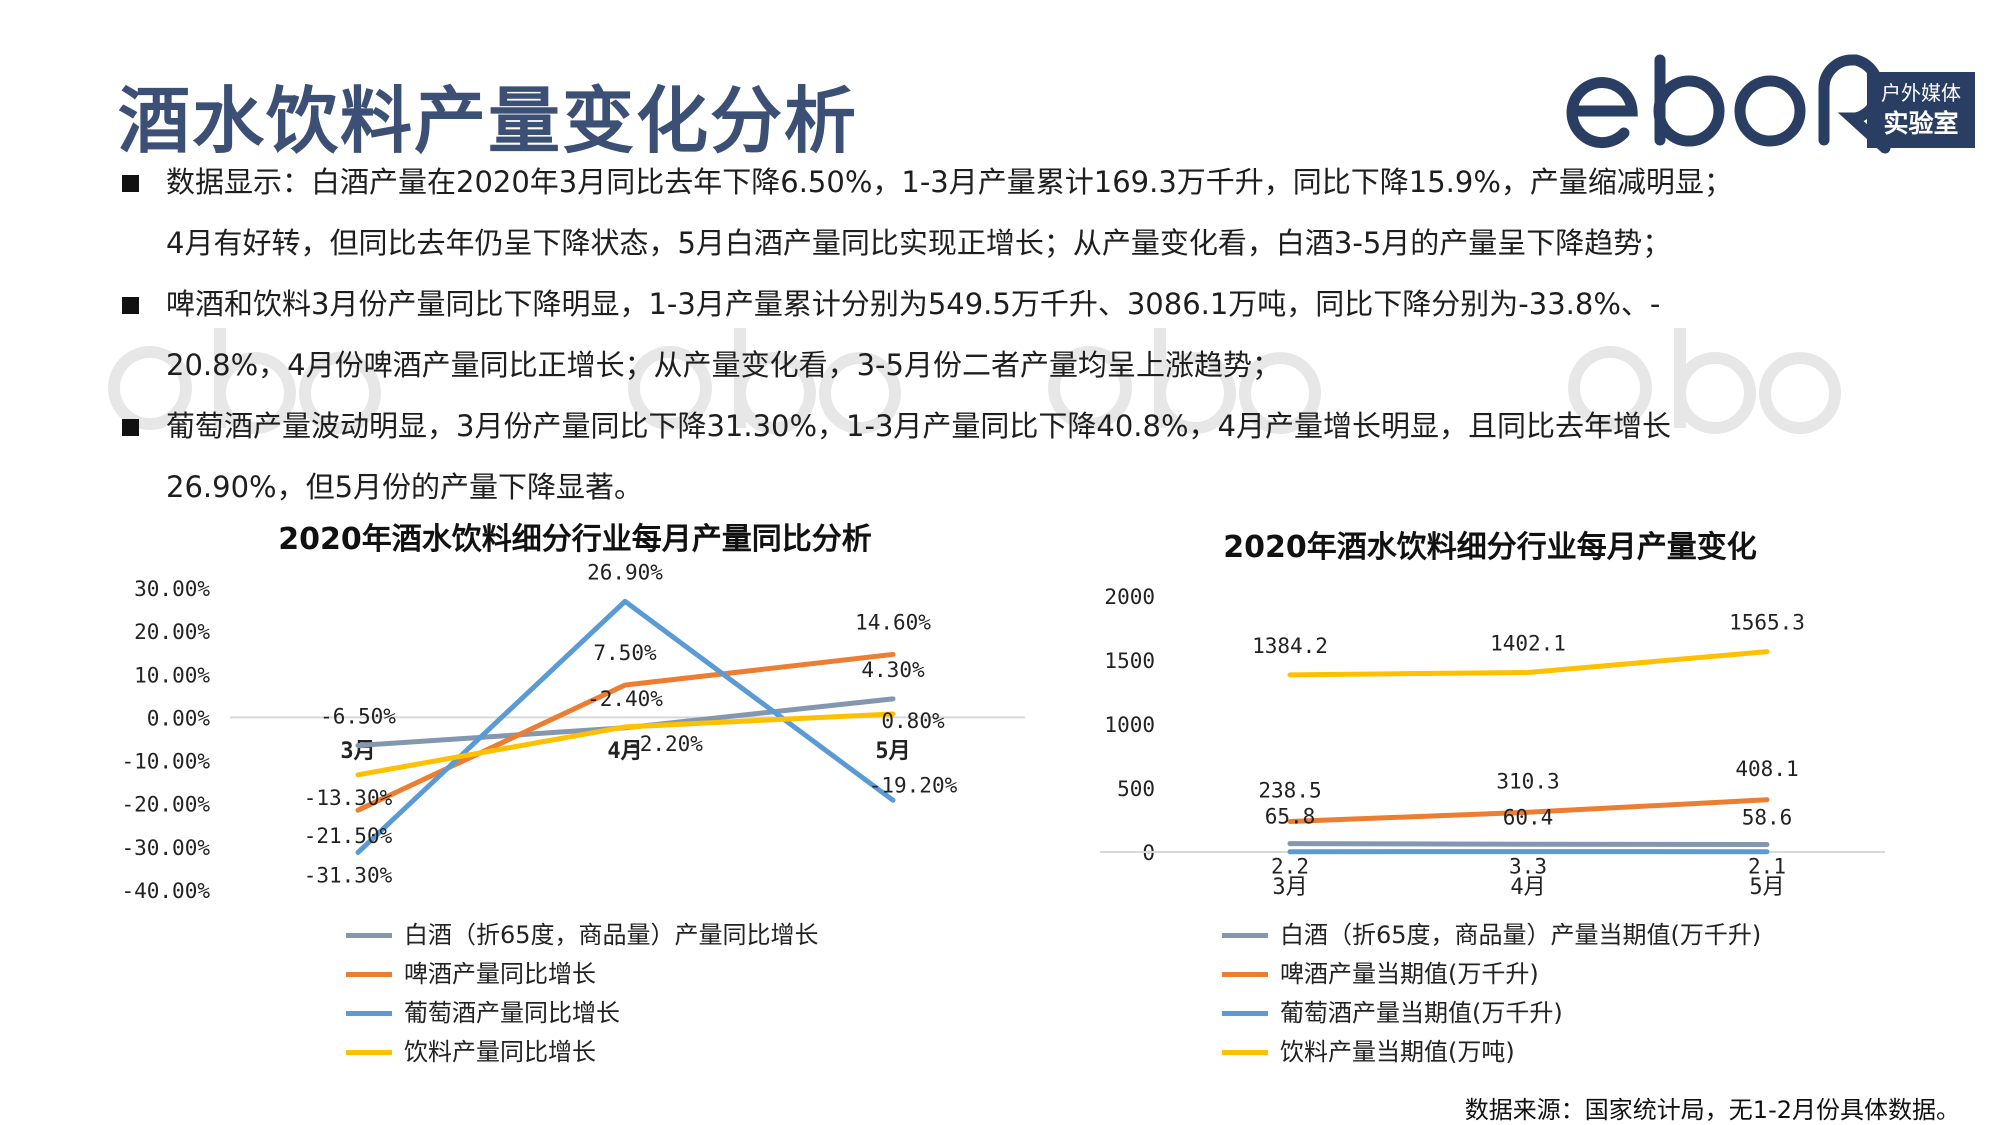 The width and height of the screenshot is (2000, 1125). What do you see at coordinates (165, 891) in the screenshot?
I see `y-tick-label: -40.00%` at bounding box center [165, 891].